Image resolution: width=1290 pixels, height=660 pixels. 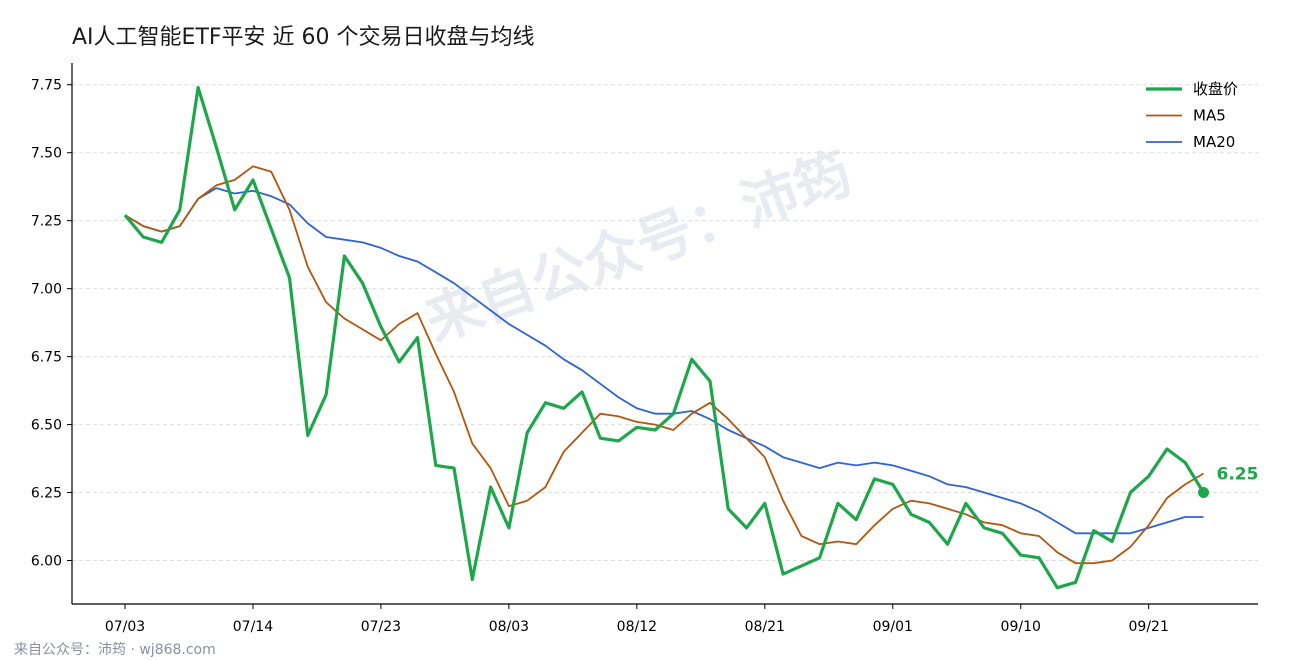 I want to click on x-tick-label: 09/21, so click(x=1149, y=627).